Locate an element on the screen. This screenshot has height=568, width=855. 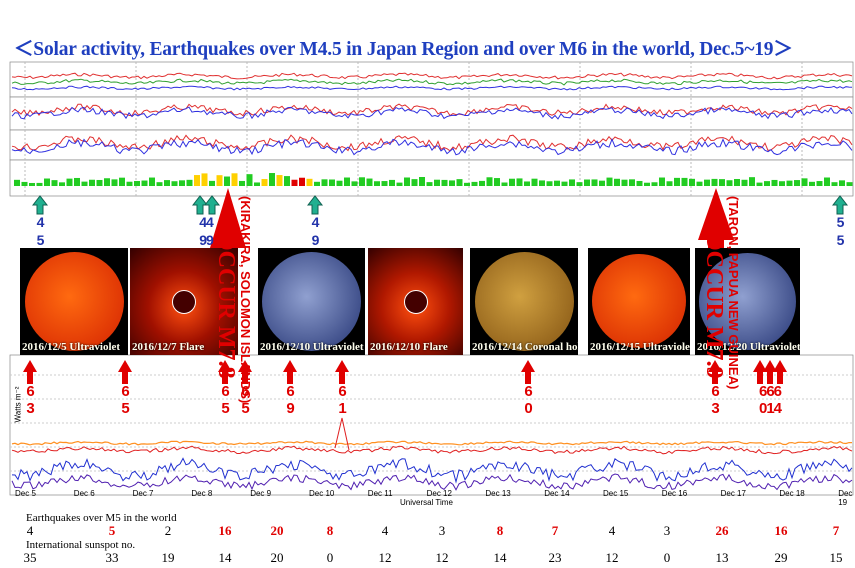
green-arrow-top: 44 is located at coordinates (206, 222).